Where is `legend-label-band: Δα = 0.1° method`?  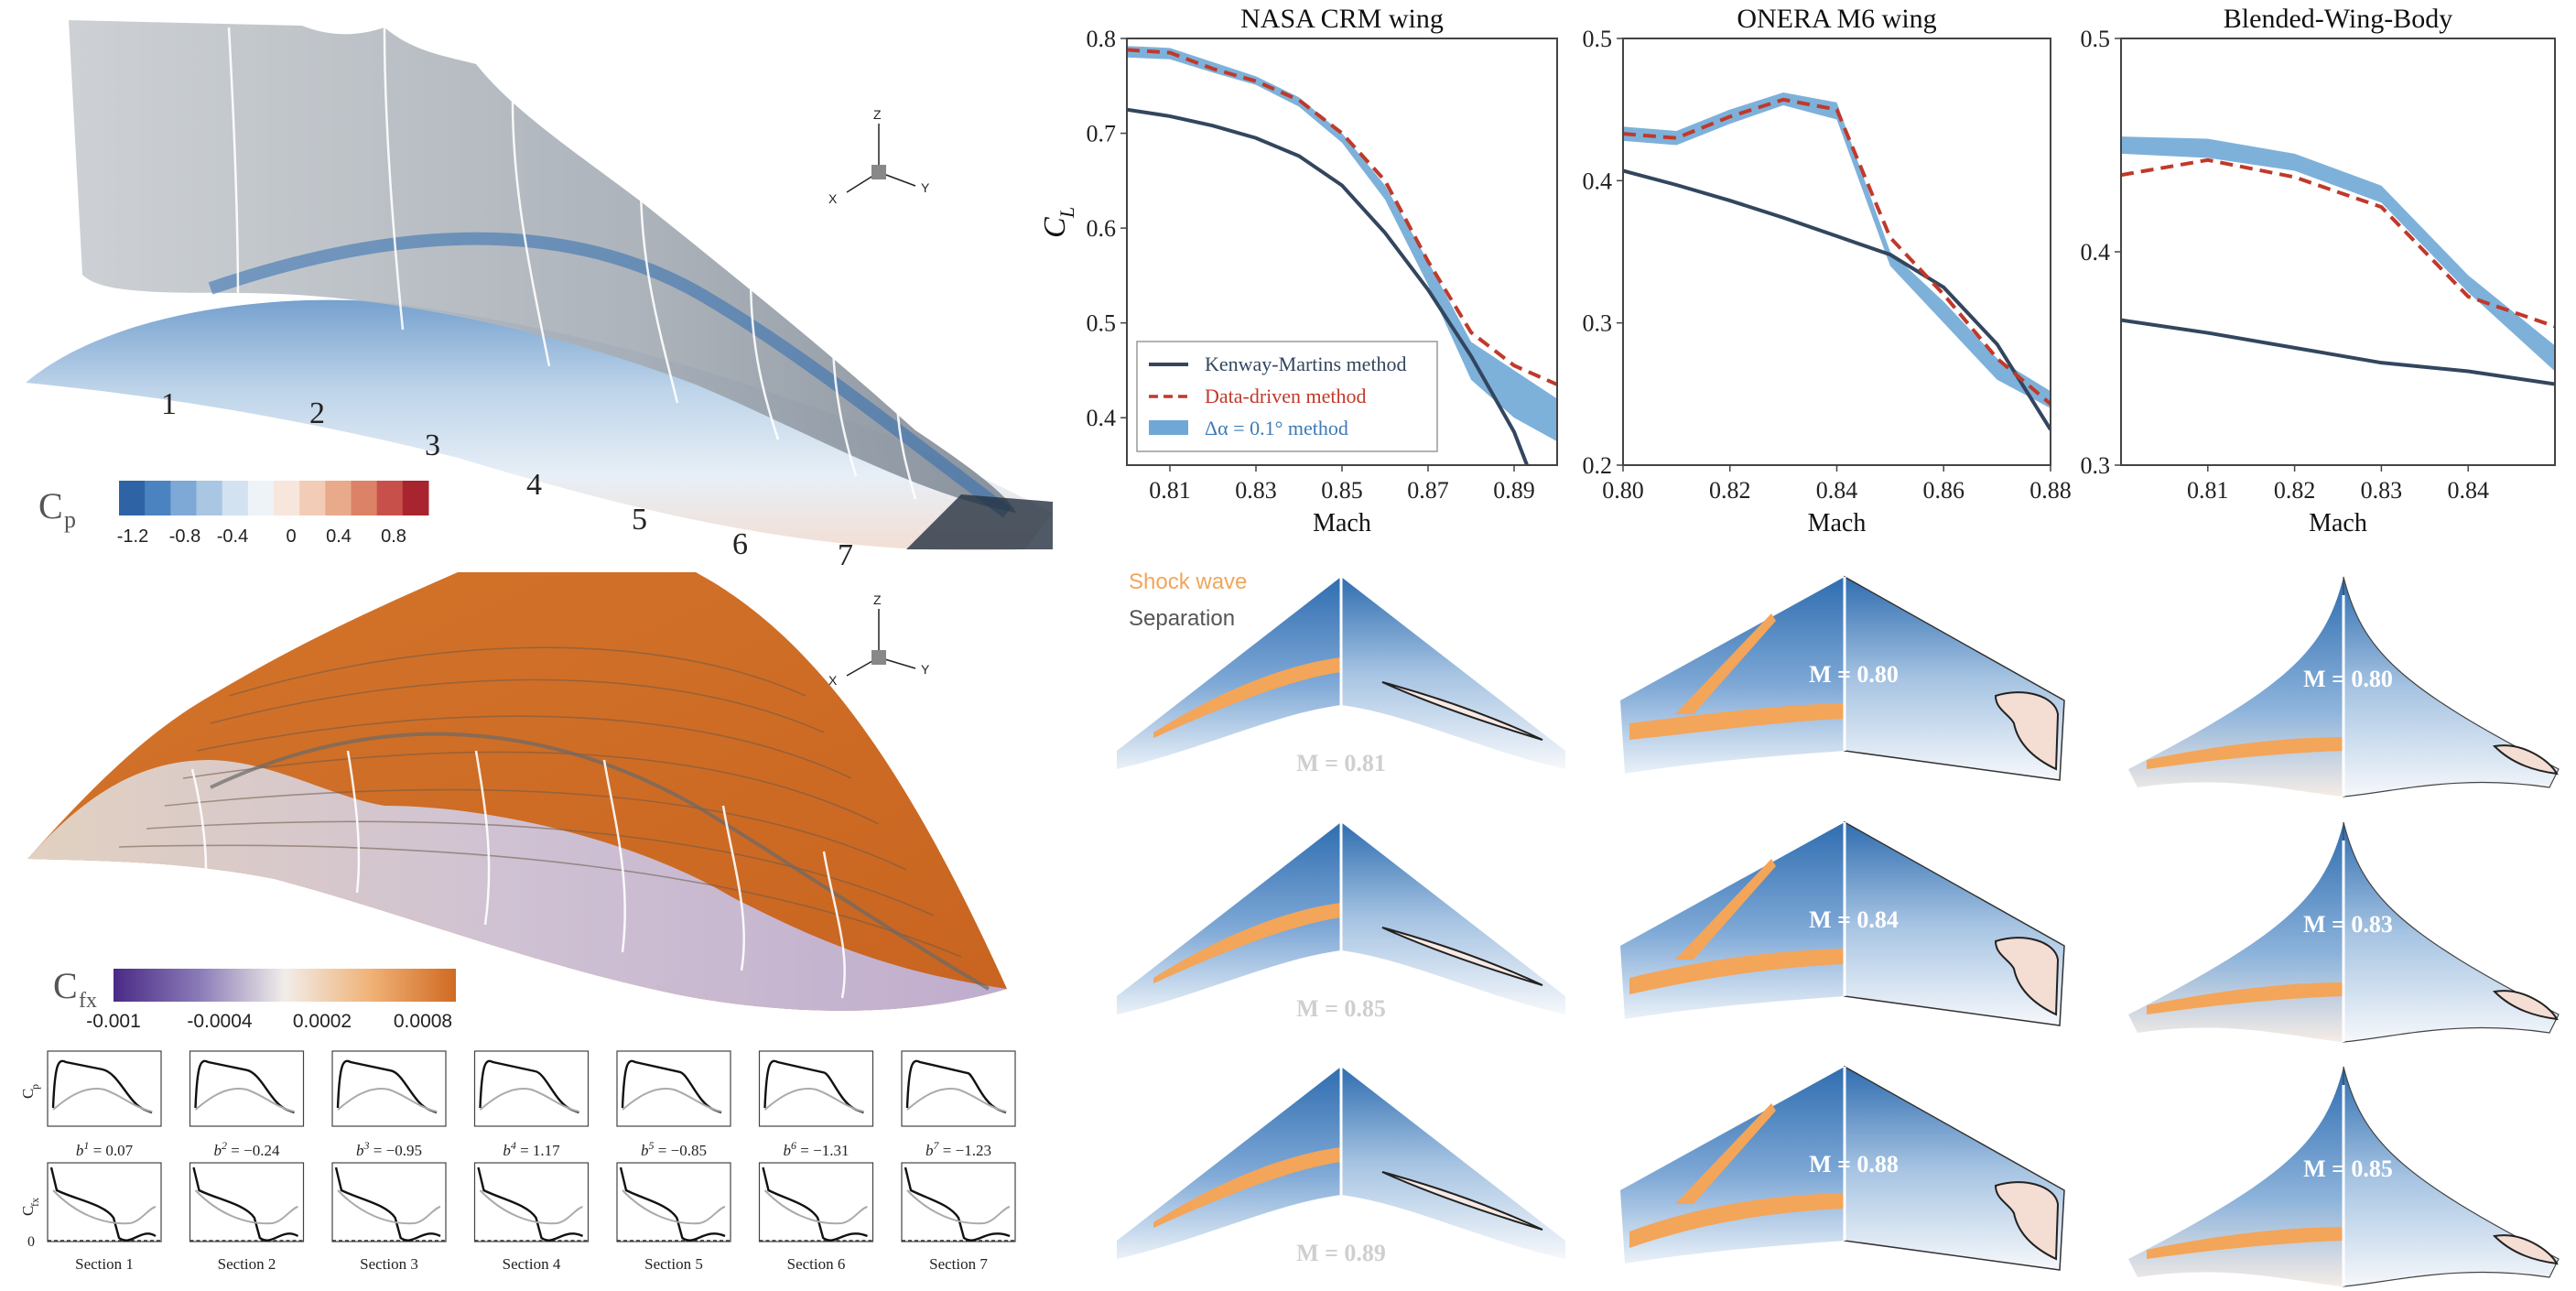 legend-label-band: Δα = 0.1° method is located at coordinates (1276, 428).